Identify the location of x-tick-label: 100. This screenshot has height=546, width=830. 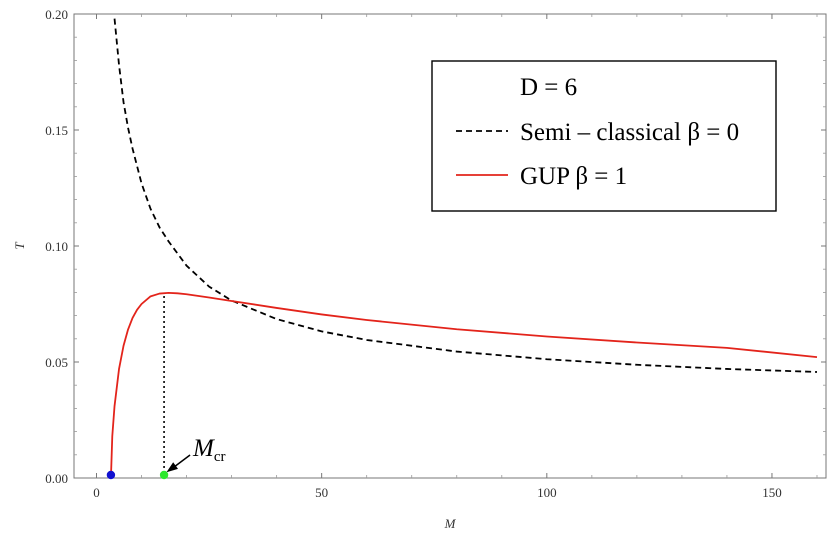
(547, 492).